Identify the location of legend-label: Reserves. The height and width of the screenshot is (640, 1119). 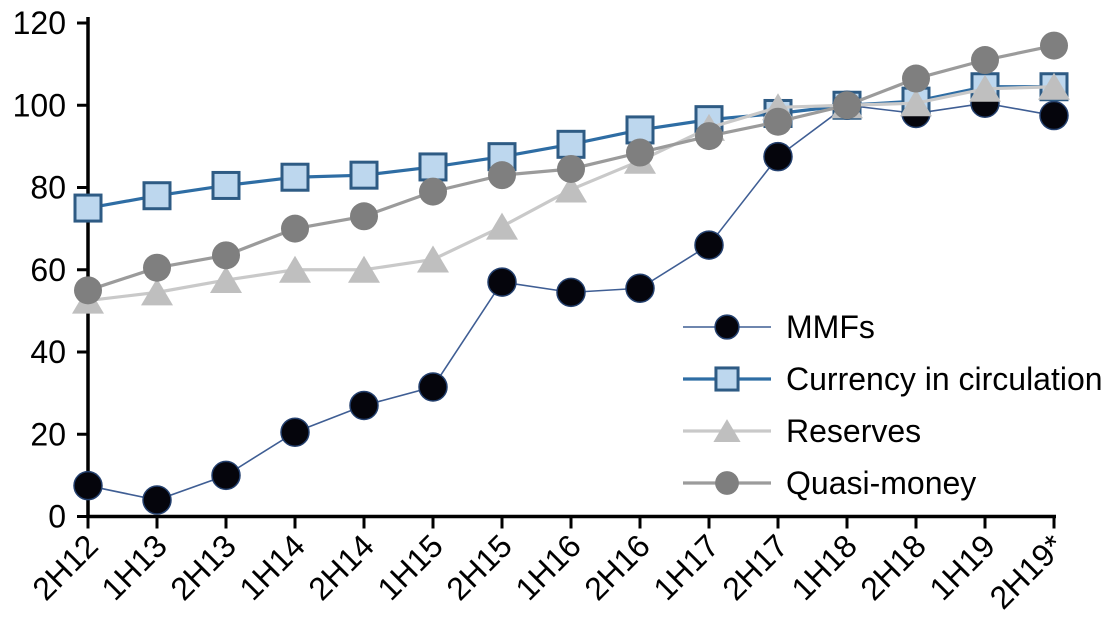
(853, 431).